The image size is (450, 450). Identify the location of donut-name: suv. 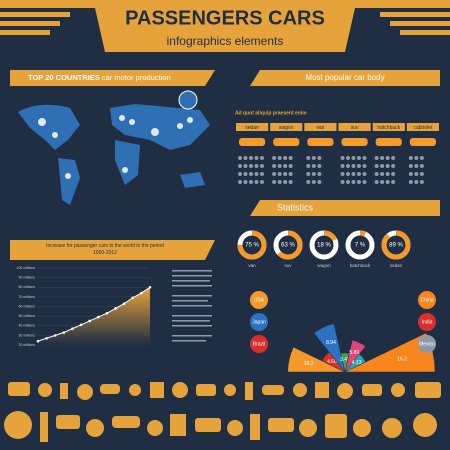
(288, 265).